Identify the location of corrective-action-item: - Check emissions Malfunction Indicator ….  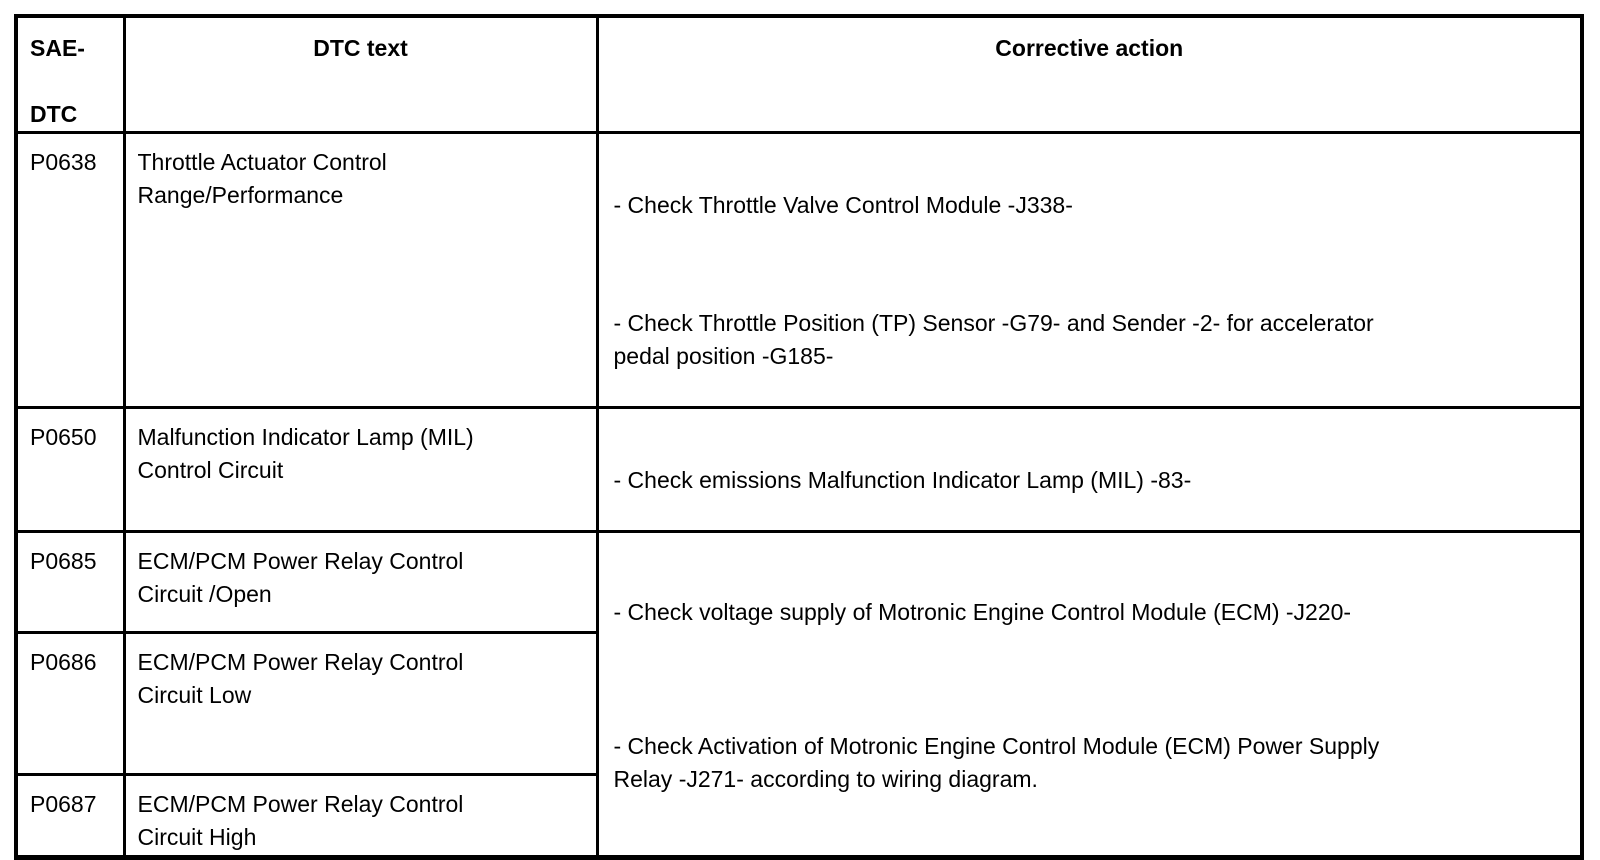
(902, 480).